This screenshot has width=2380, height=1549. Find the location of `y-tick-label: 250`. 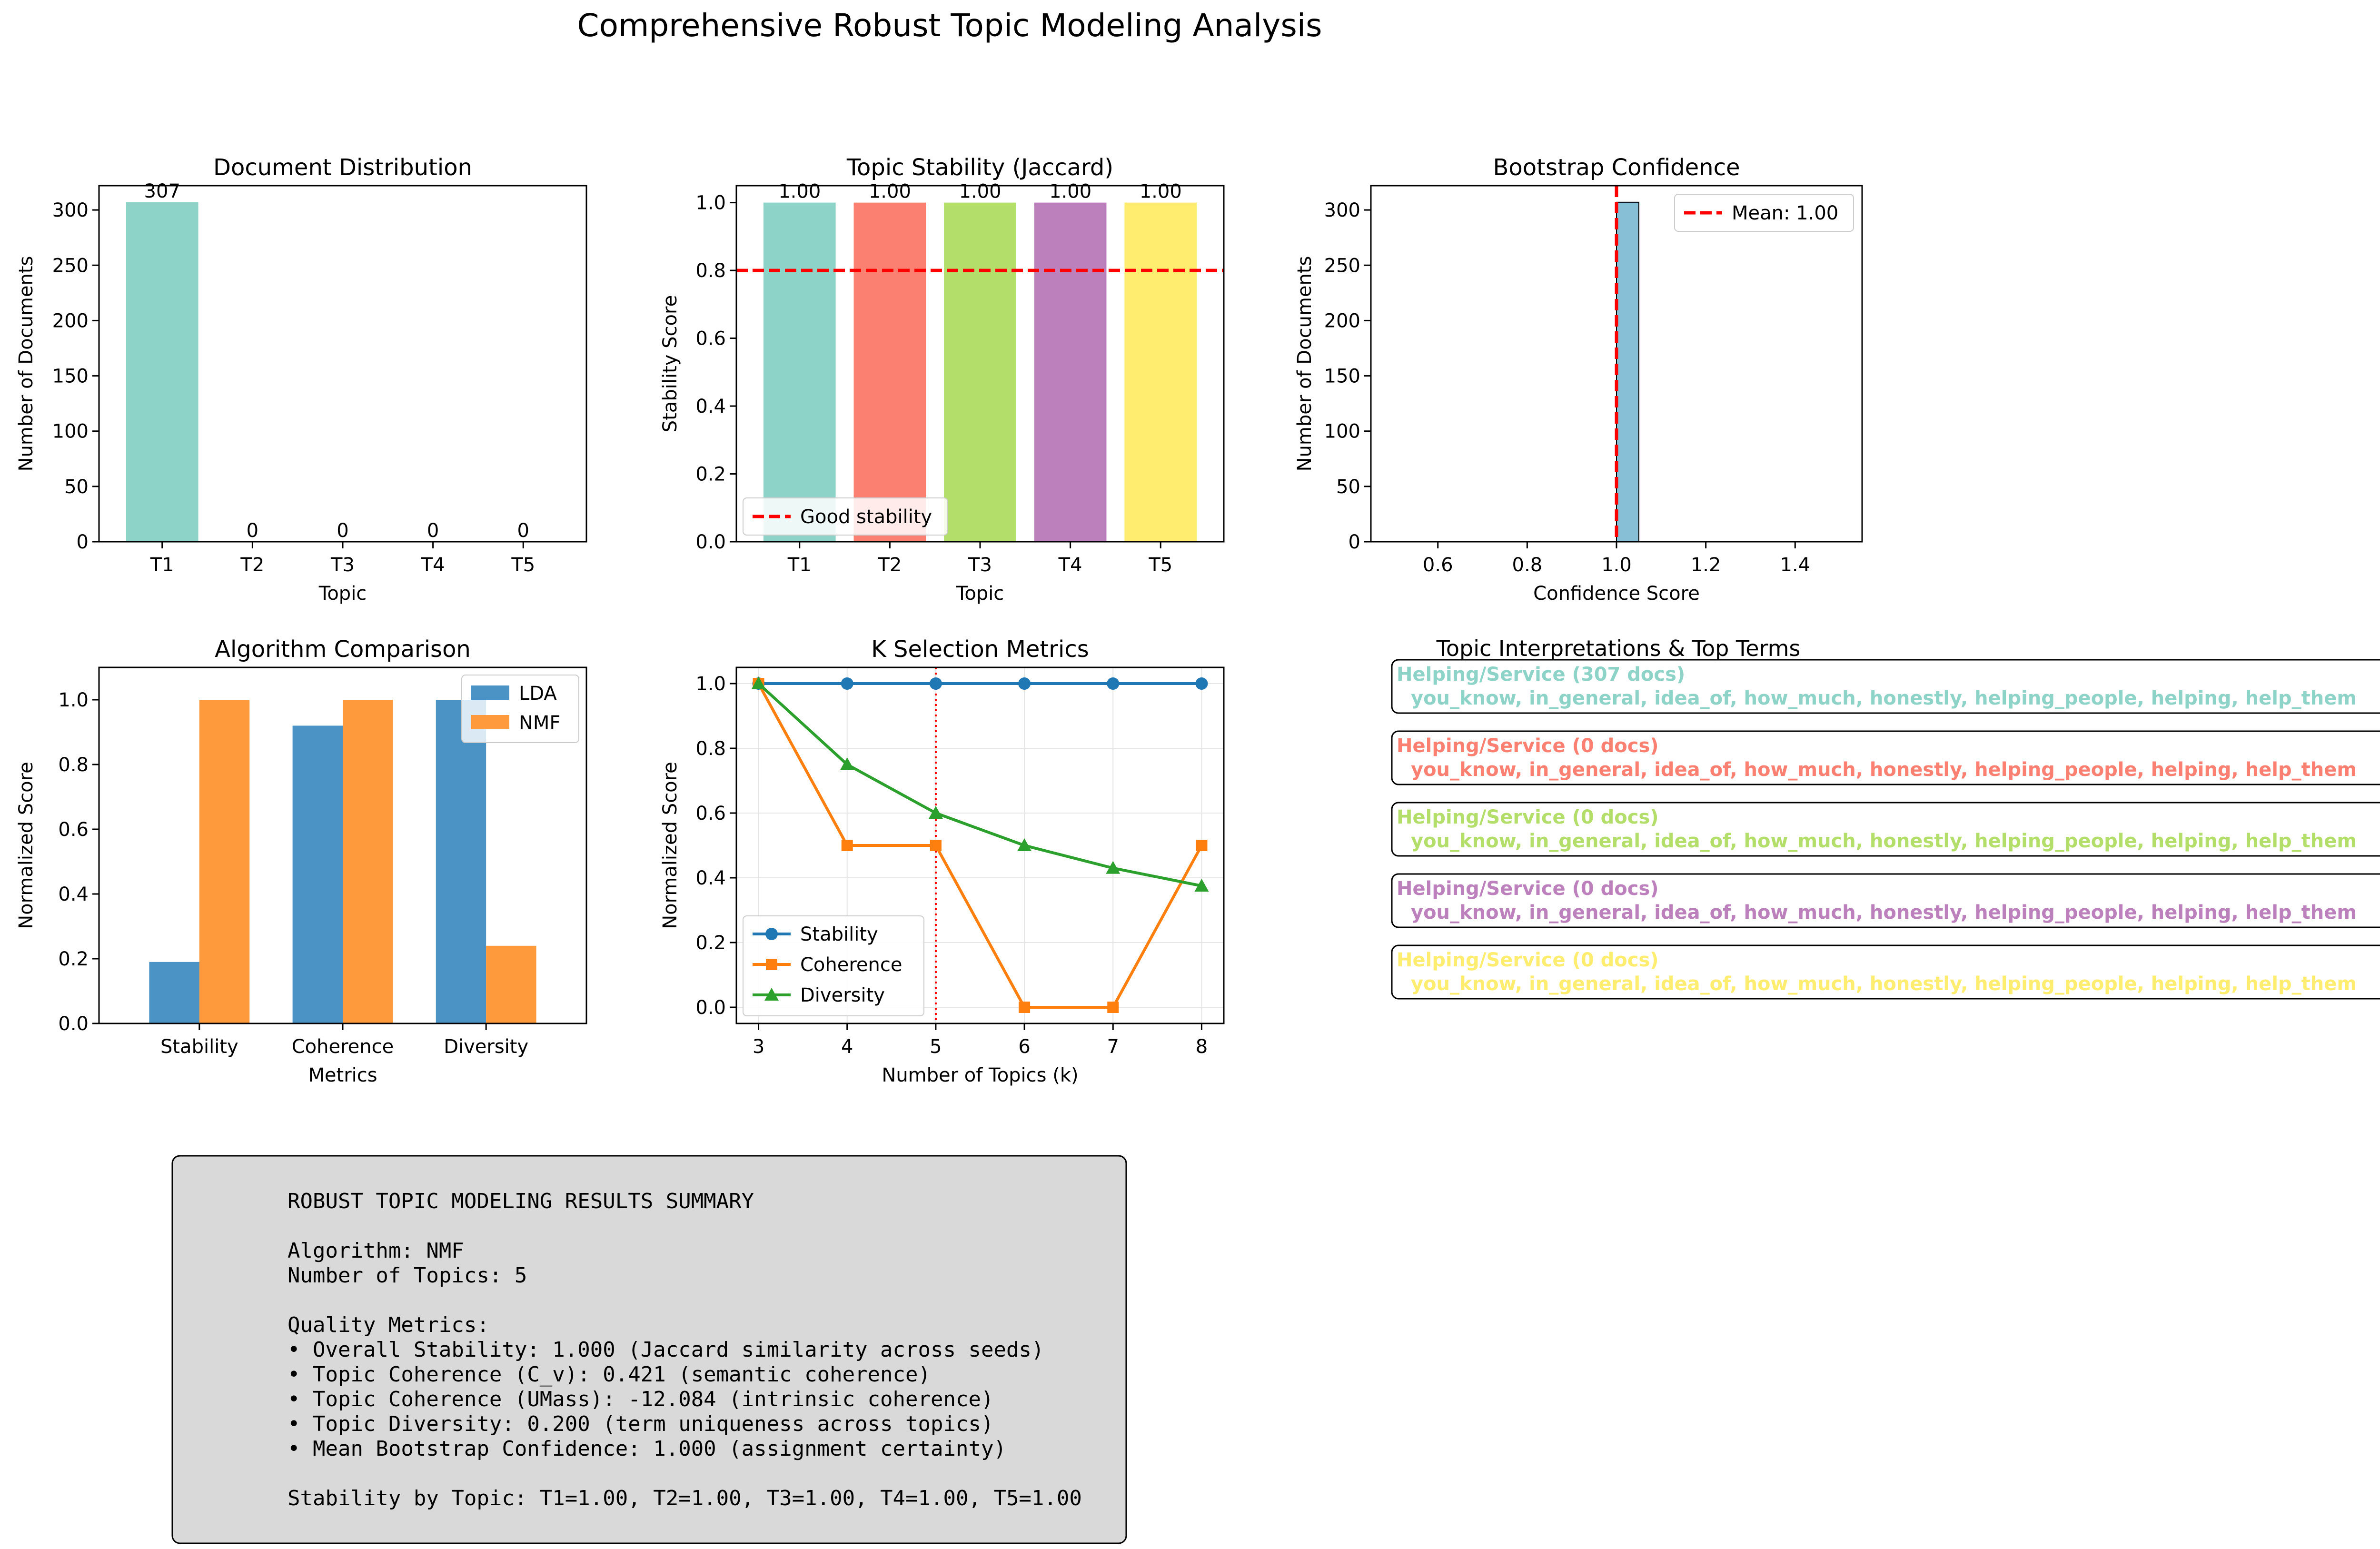

y-tick-label: 250 is located at coordinates (70, 266).